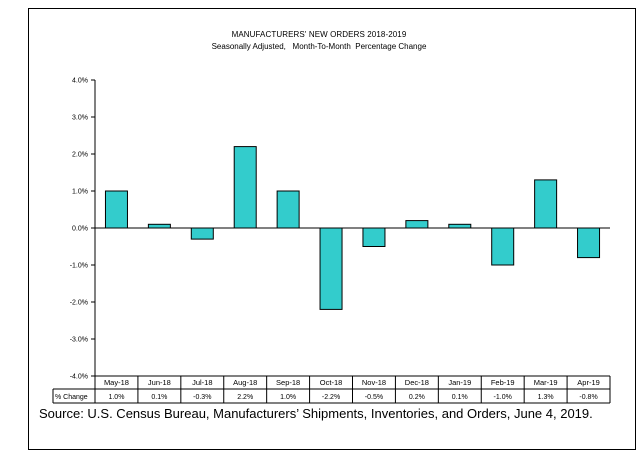 The height and width of the screenshot is (452, 638). I want to click on data-label: -0.8%, so click(588, 397).